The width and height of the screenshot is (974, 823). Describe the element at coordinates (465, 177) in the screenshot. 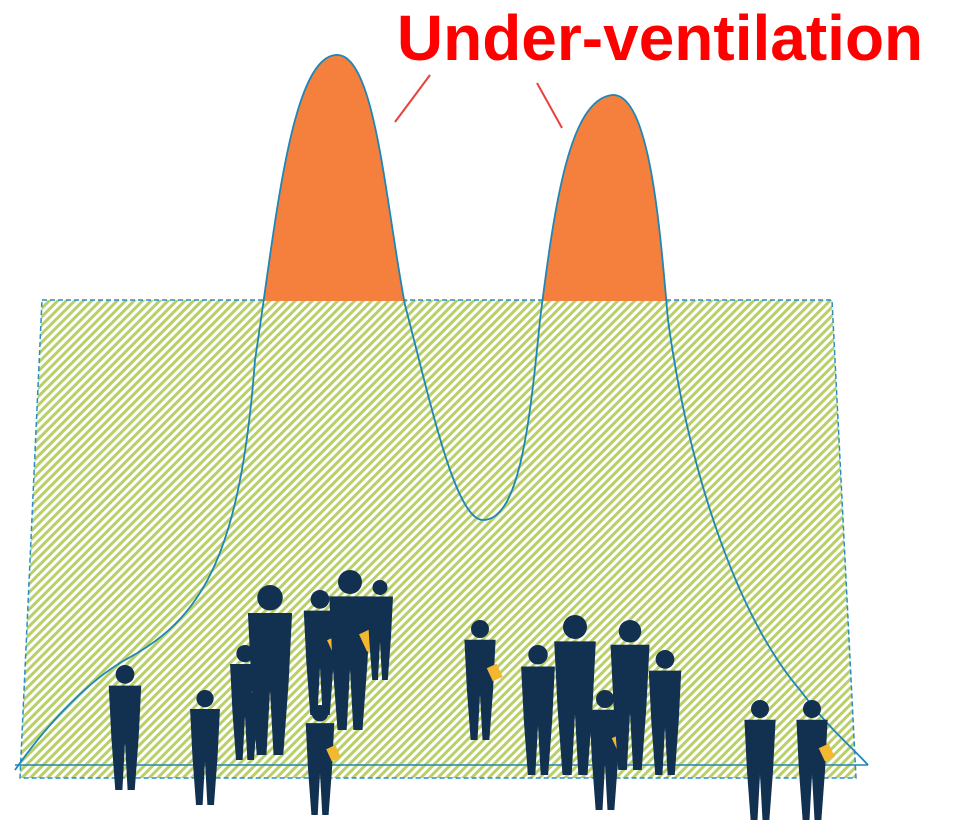

I see `under-ventilation-peaks` at that location.